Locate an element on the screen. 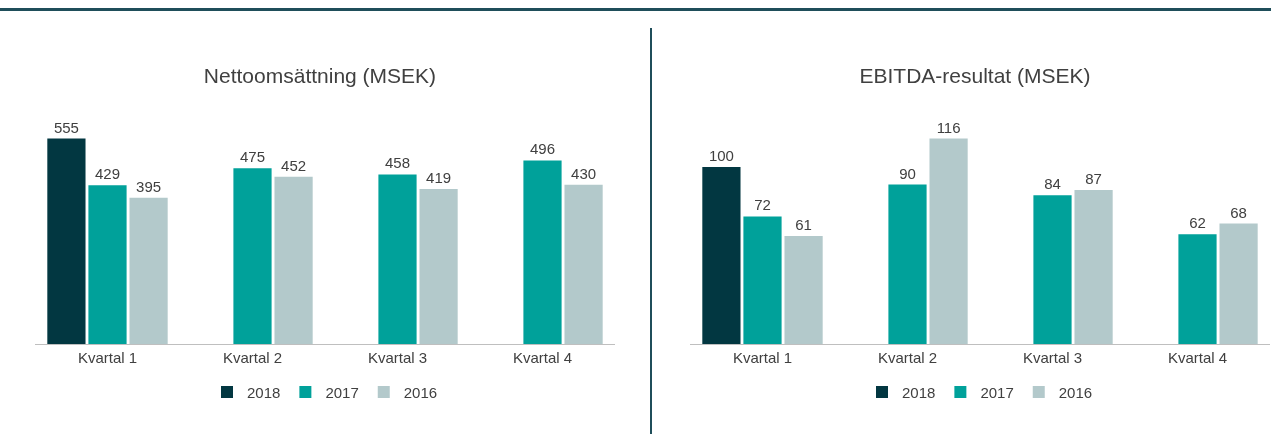 The height and width of the screenshot is (434, 1271). chart-title: EBITDA-resultat (MSEK) is located at coordinates (975, 76).